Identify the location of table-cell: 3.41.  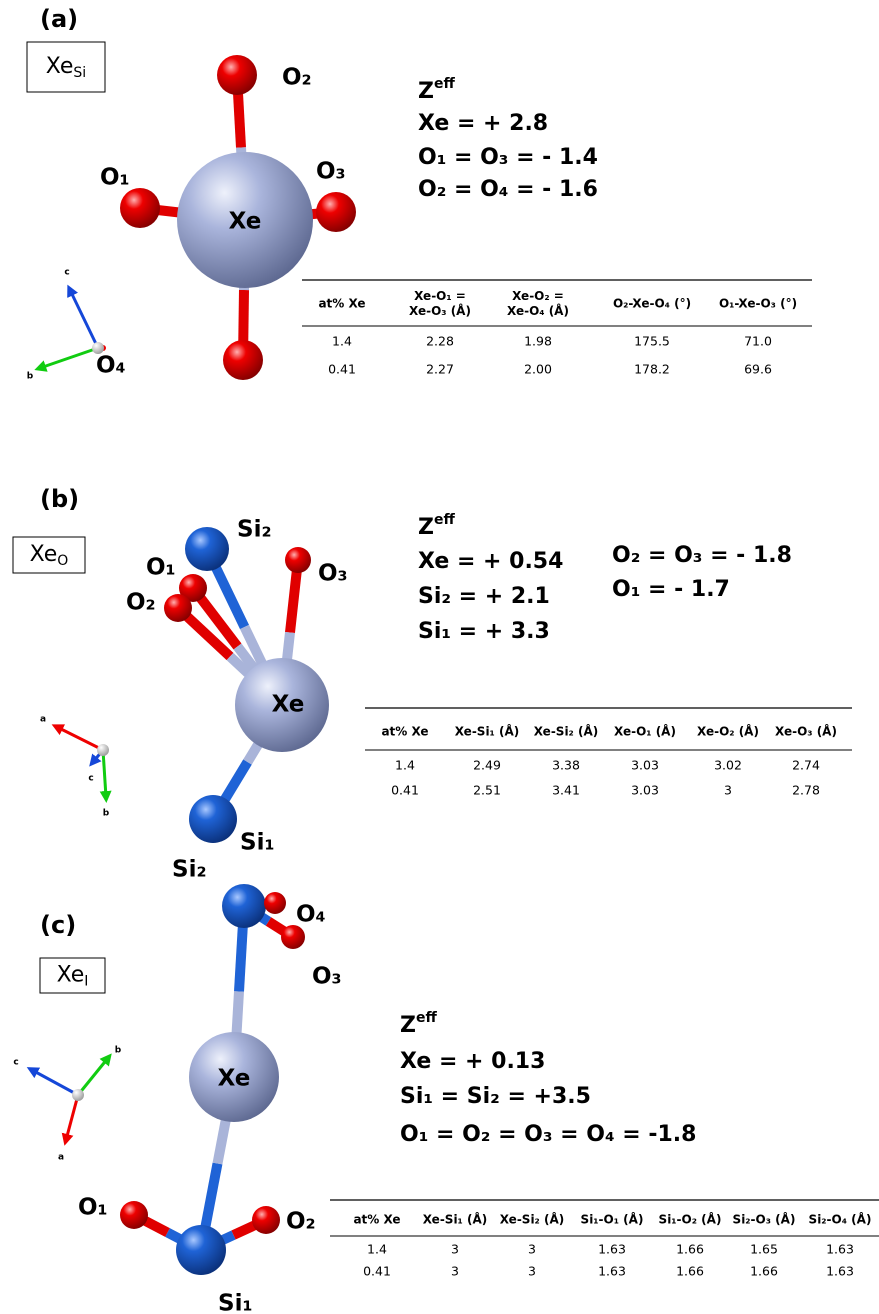
(566, 790).